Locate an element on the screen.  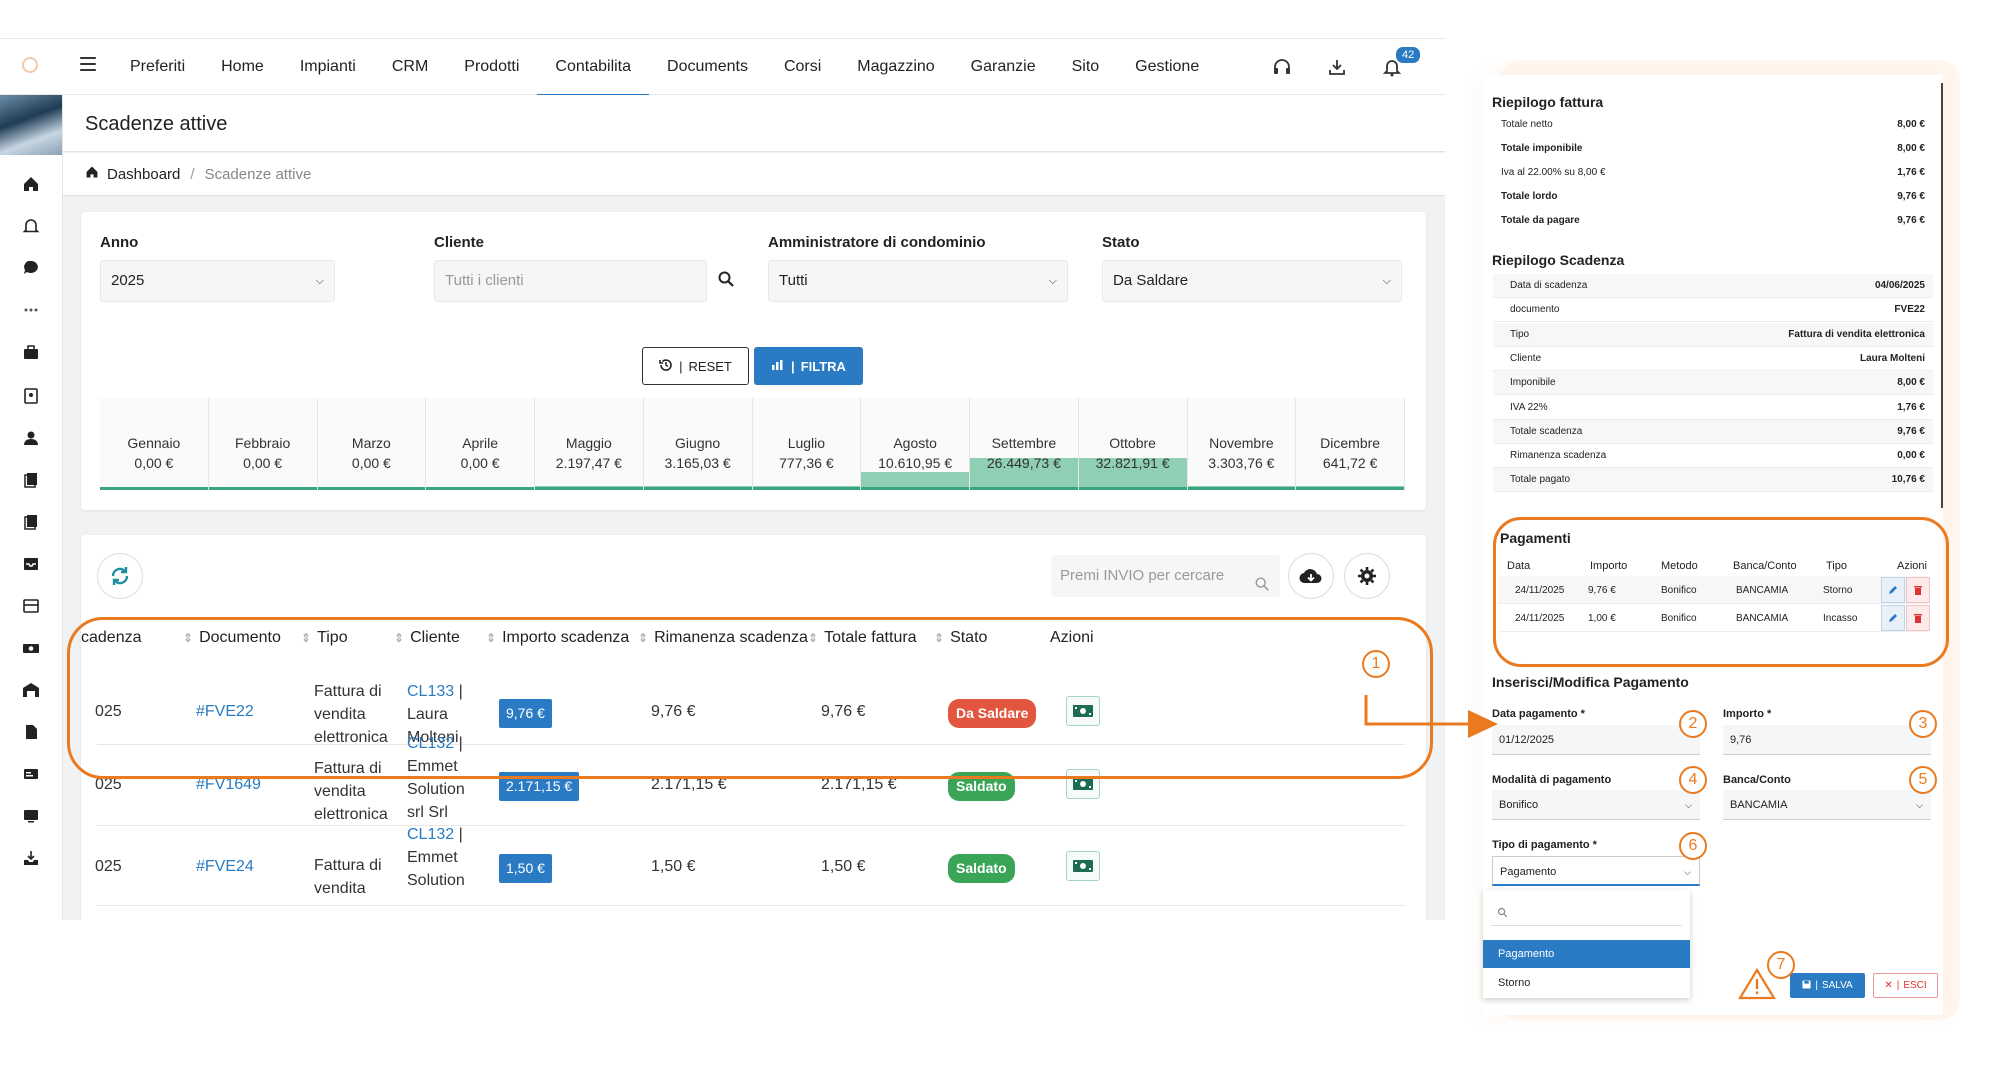
column-header: ⇕ Tipo is located at coordinates (324, 638).